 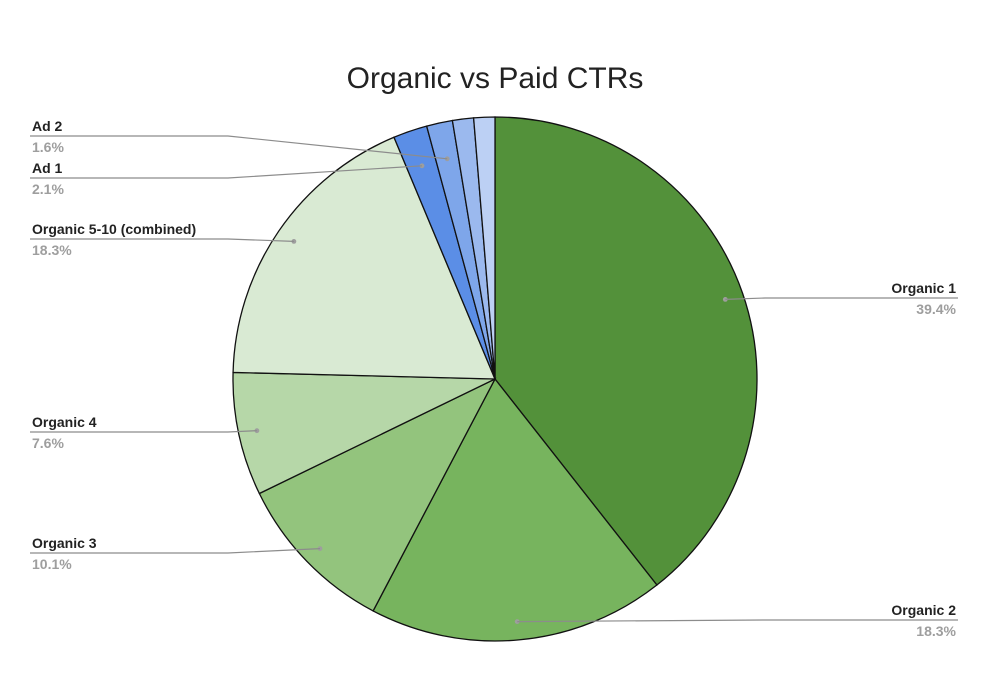 I want to click on slice-value-label: 39.4%, so click(x=936, y=309).